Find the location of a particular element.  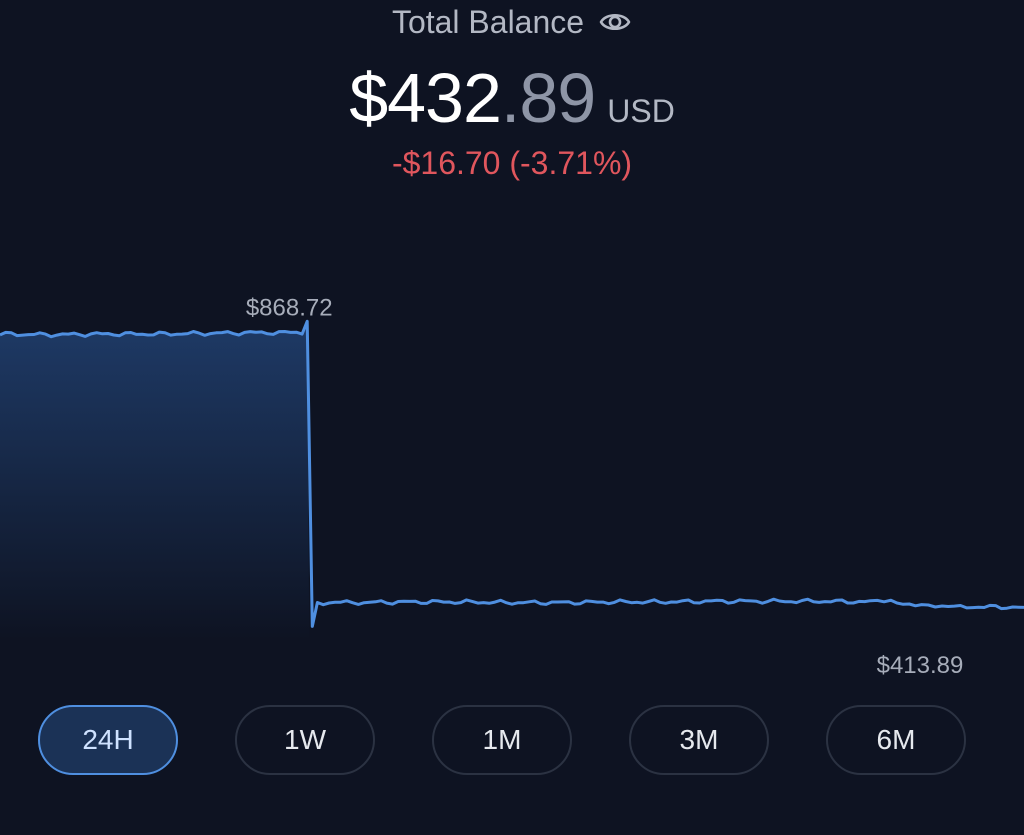

balance-decimal-part: .89 is located at coordinates (548, 98).